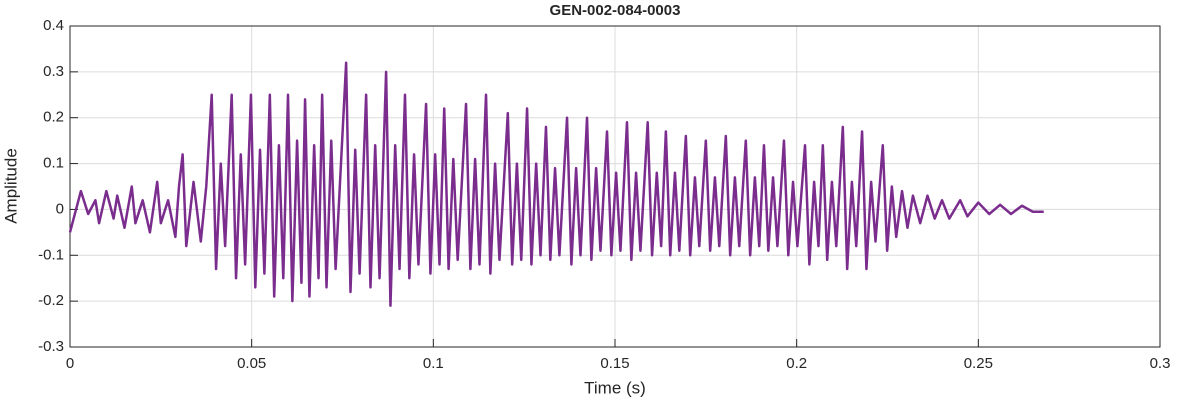 This screenshot has height=404, width=1177. What do you see at coordinates (70, 363) in the screenshot?
I see `x-tick-label: 0` at bounding box center [70, 363].